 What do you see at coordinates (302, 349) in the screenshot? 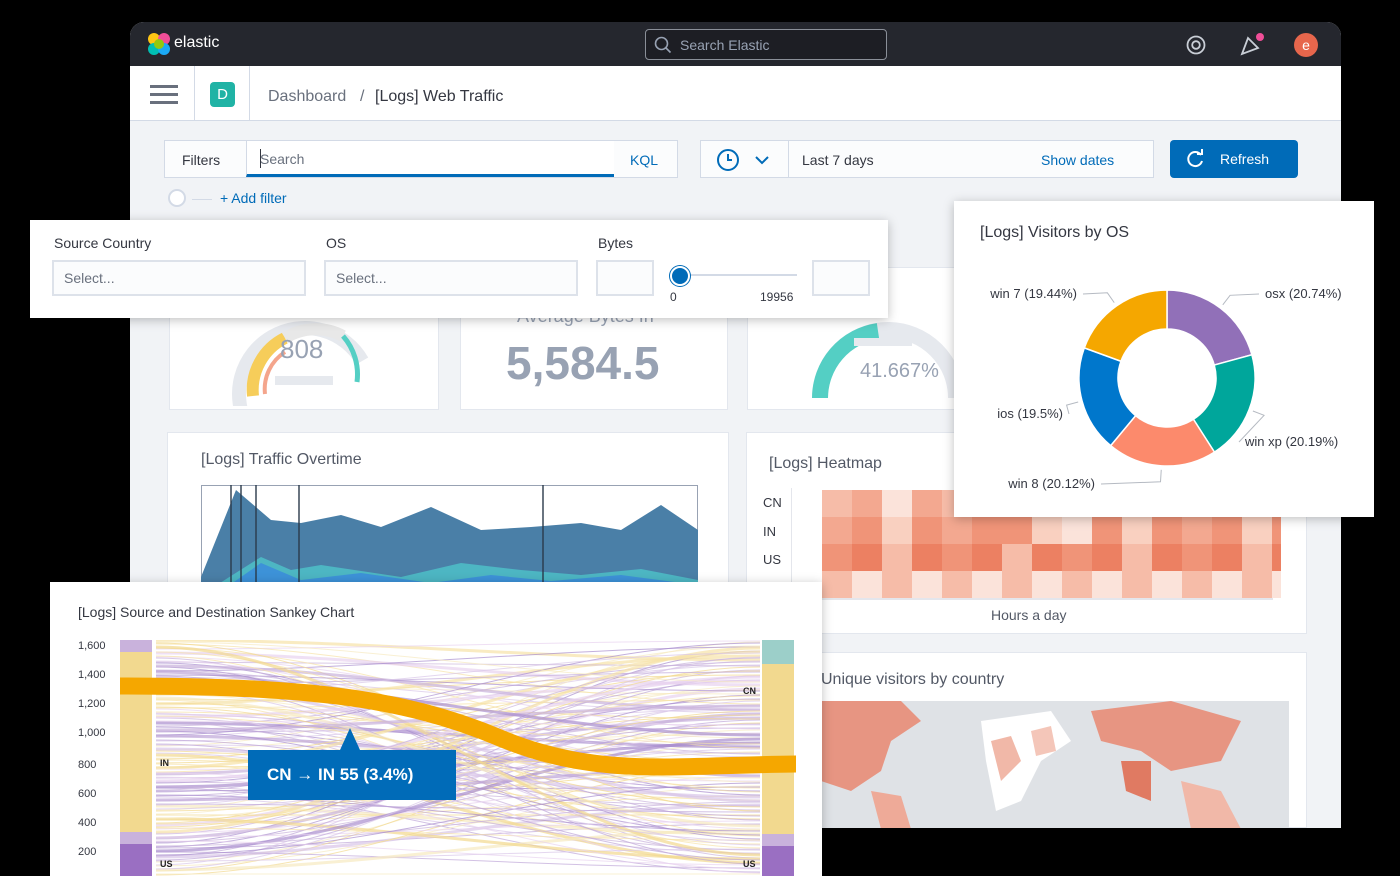
I see `gauge-1-value: 808` at bounding box center [302, 349].